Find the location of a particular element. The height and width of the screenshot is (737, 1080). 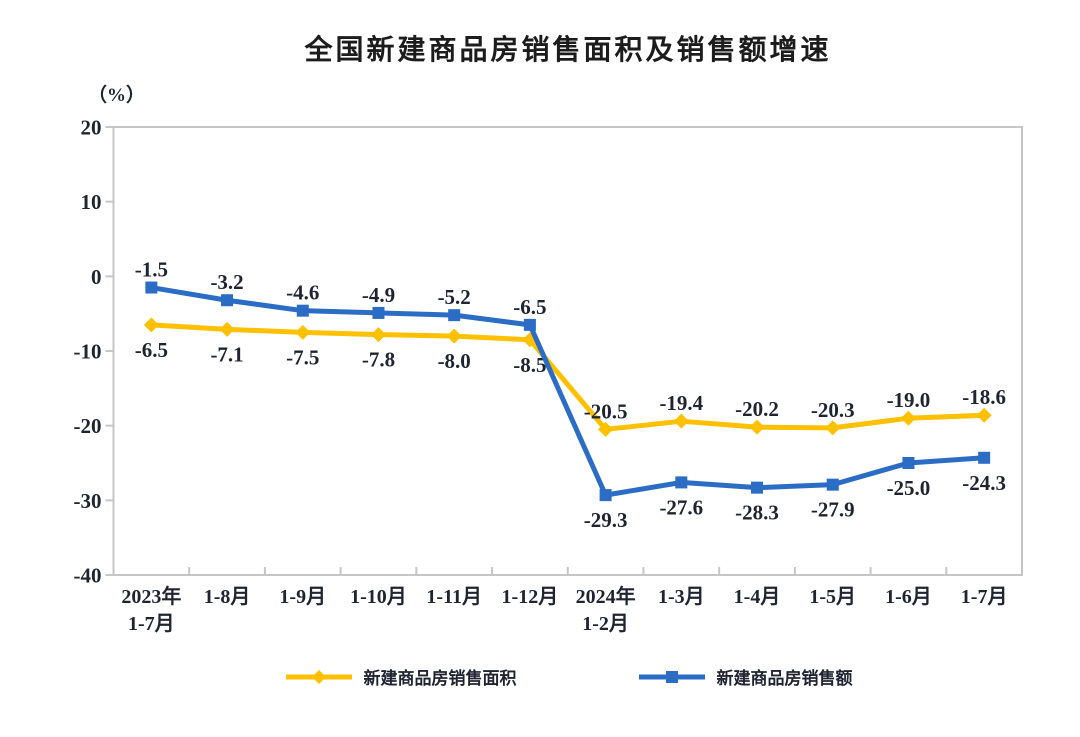

chart-legend: 新建商品房销售面积 新建商品房销售额 is located at coordinates (568, 676).